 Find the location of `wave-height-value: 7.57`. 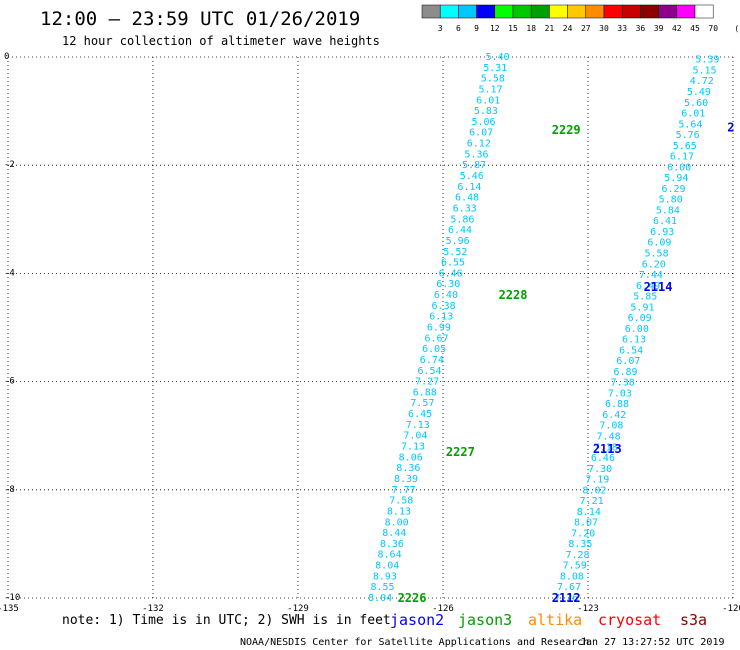

wave-height-value: 7.57 is located at coordinates (422, 403).